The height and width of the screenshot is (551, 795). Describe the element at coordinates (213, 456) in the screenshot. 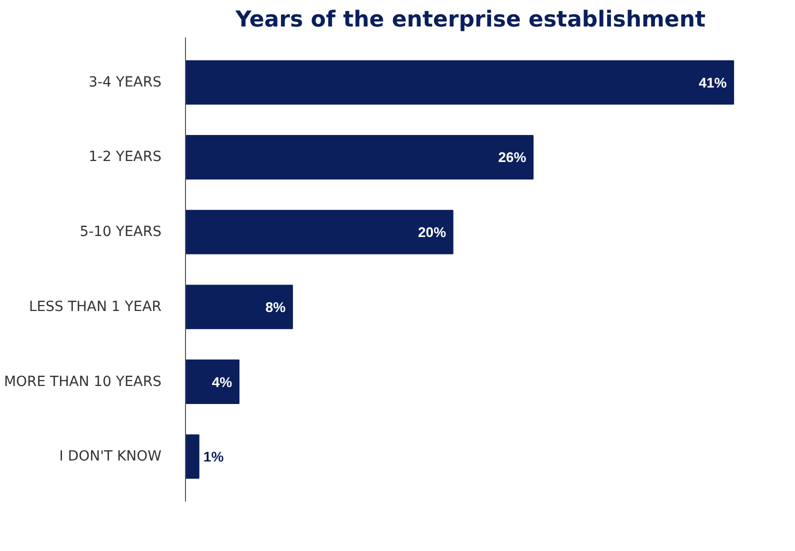

I see `data-label: 1%` at that location.